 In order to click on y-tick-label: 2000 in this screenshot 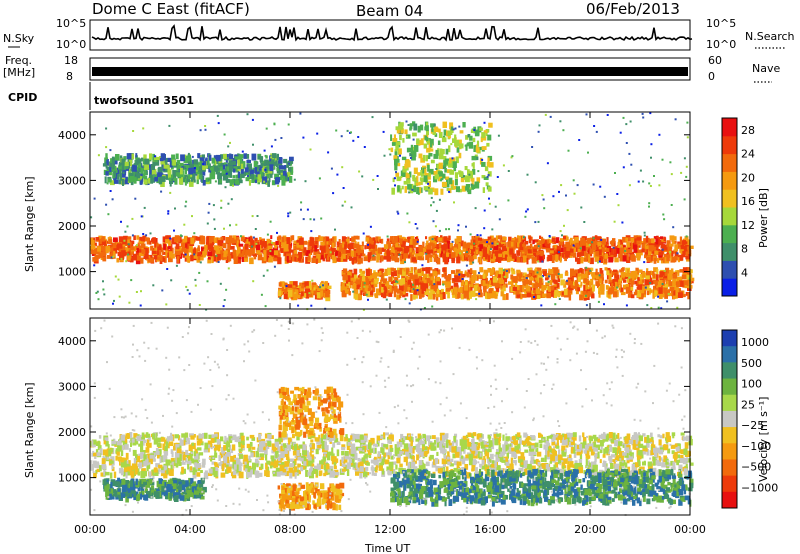, I will do `click(72, 226)`.